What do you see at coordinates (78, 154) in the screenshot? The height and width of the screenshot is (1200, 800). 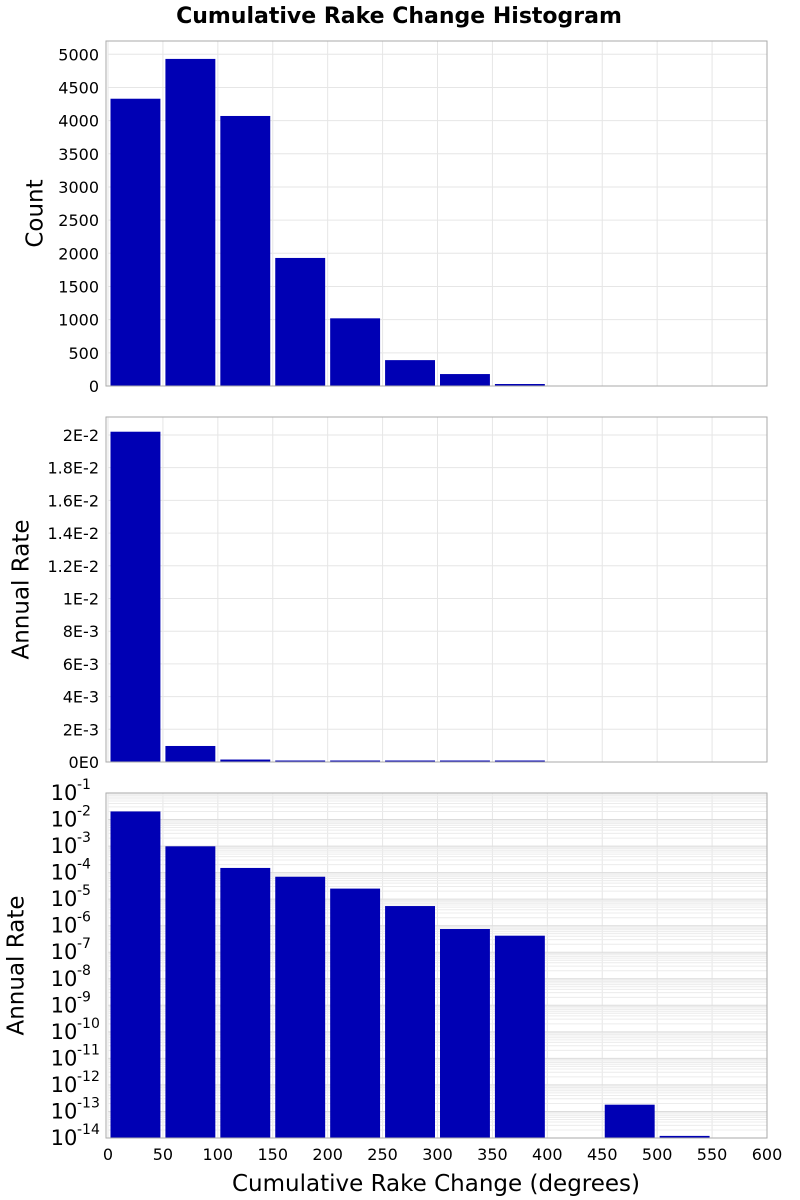 I see `y-tick-label: 3500` at bounding box center [78, 154].